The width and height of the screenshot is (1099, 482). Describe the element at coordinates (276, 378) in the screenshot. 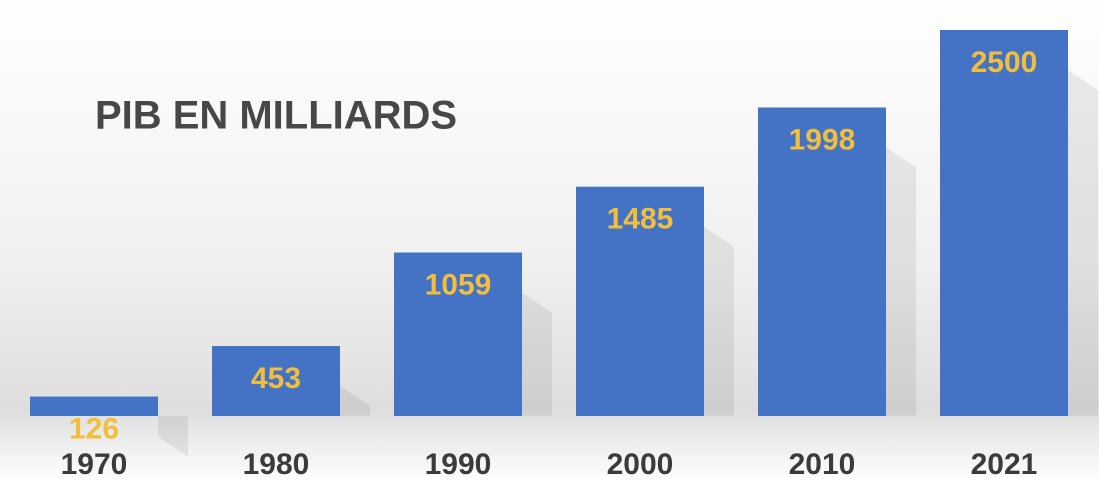

I see `value-label: 453` at that location.